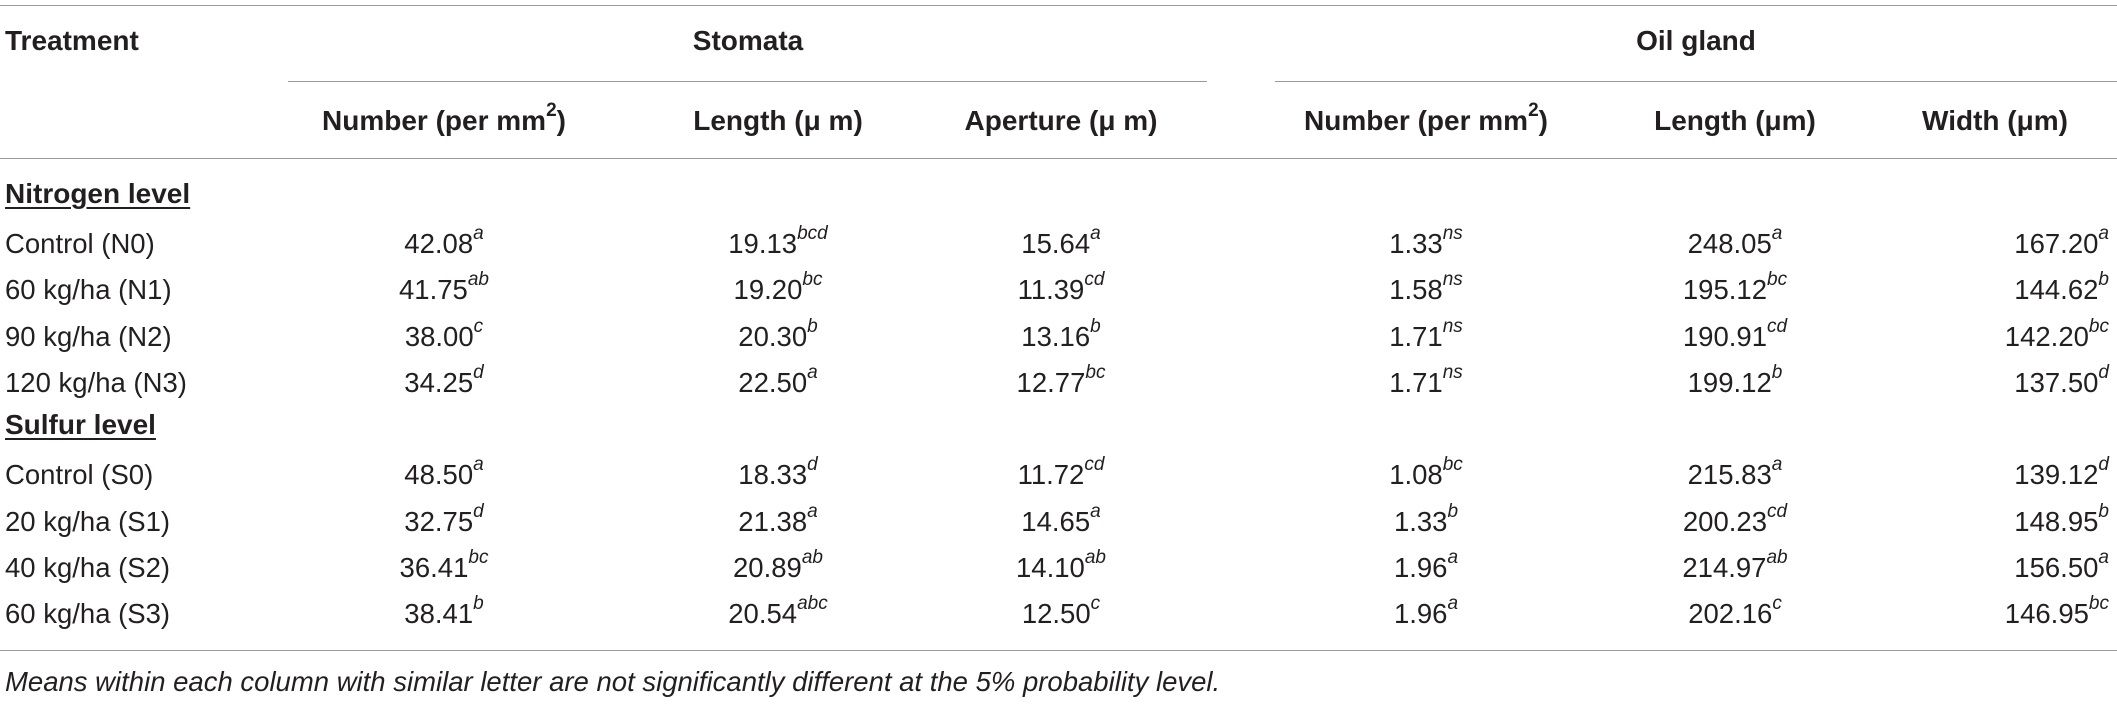 Image resolution: width=2117 pixels, height=704 pixels. I want to click on table-cell: 19.13bcd, so click(778, 241).